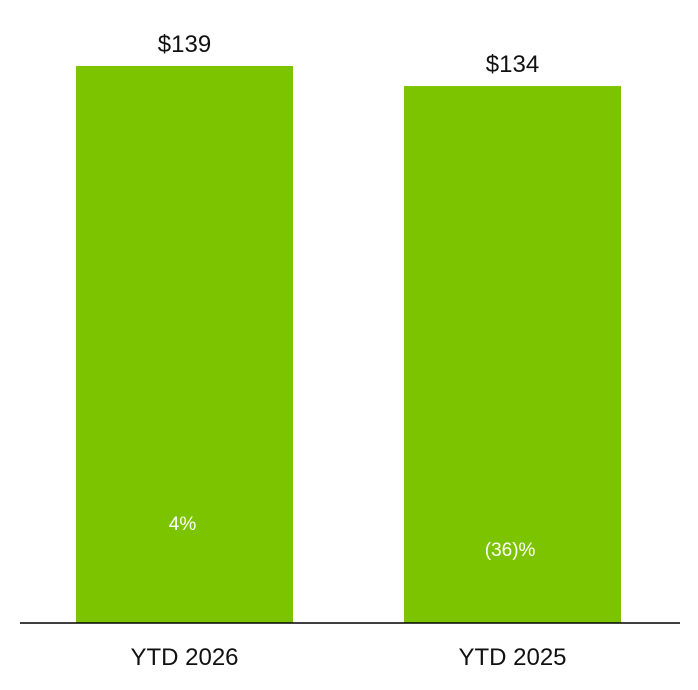 The image size is (698, 690). What do you see at coordinates (184, 657) in the screenshot?
I see `x-tick-label: YTD 2026` at bounding box center [184, 657].